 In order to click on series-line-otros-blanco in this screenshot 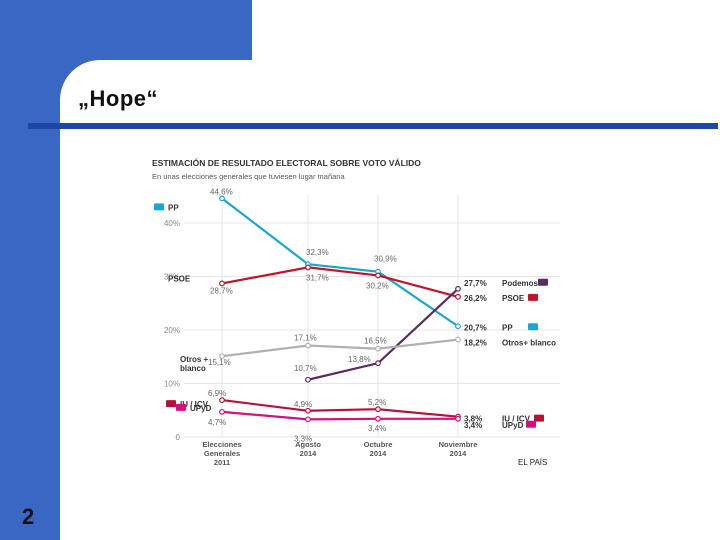, I will do `click(340, 348)`.